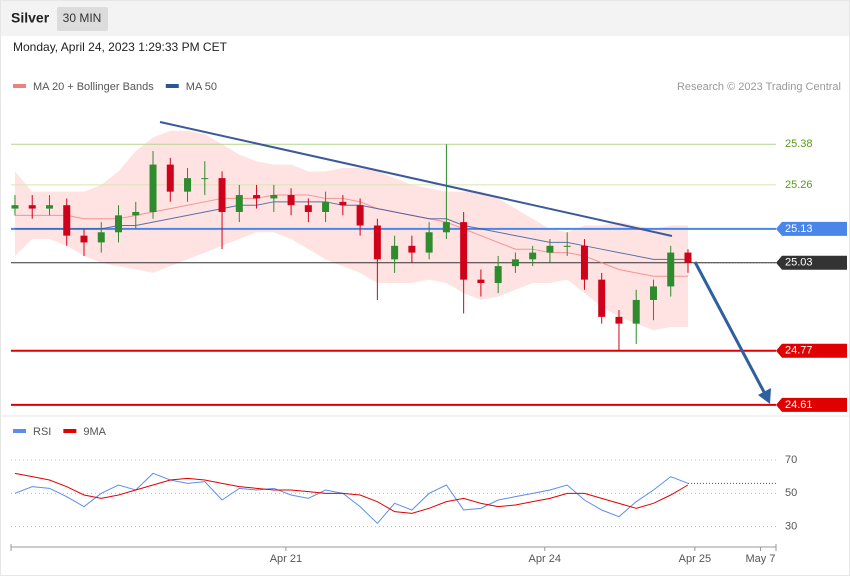  Describe the element at coordinates (729, 327) in the screenshot. I see `forecast-arrow` at that location.